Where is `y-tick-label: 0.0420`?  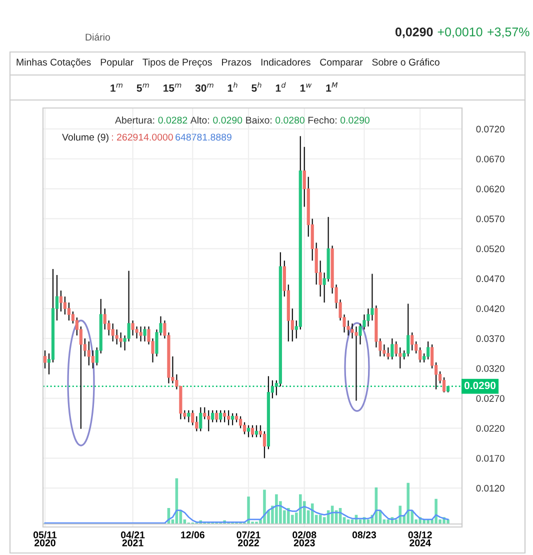
y-tick-label: 0.0420 is located at coordinates (490, 308).